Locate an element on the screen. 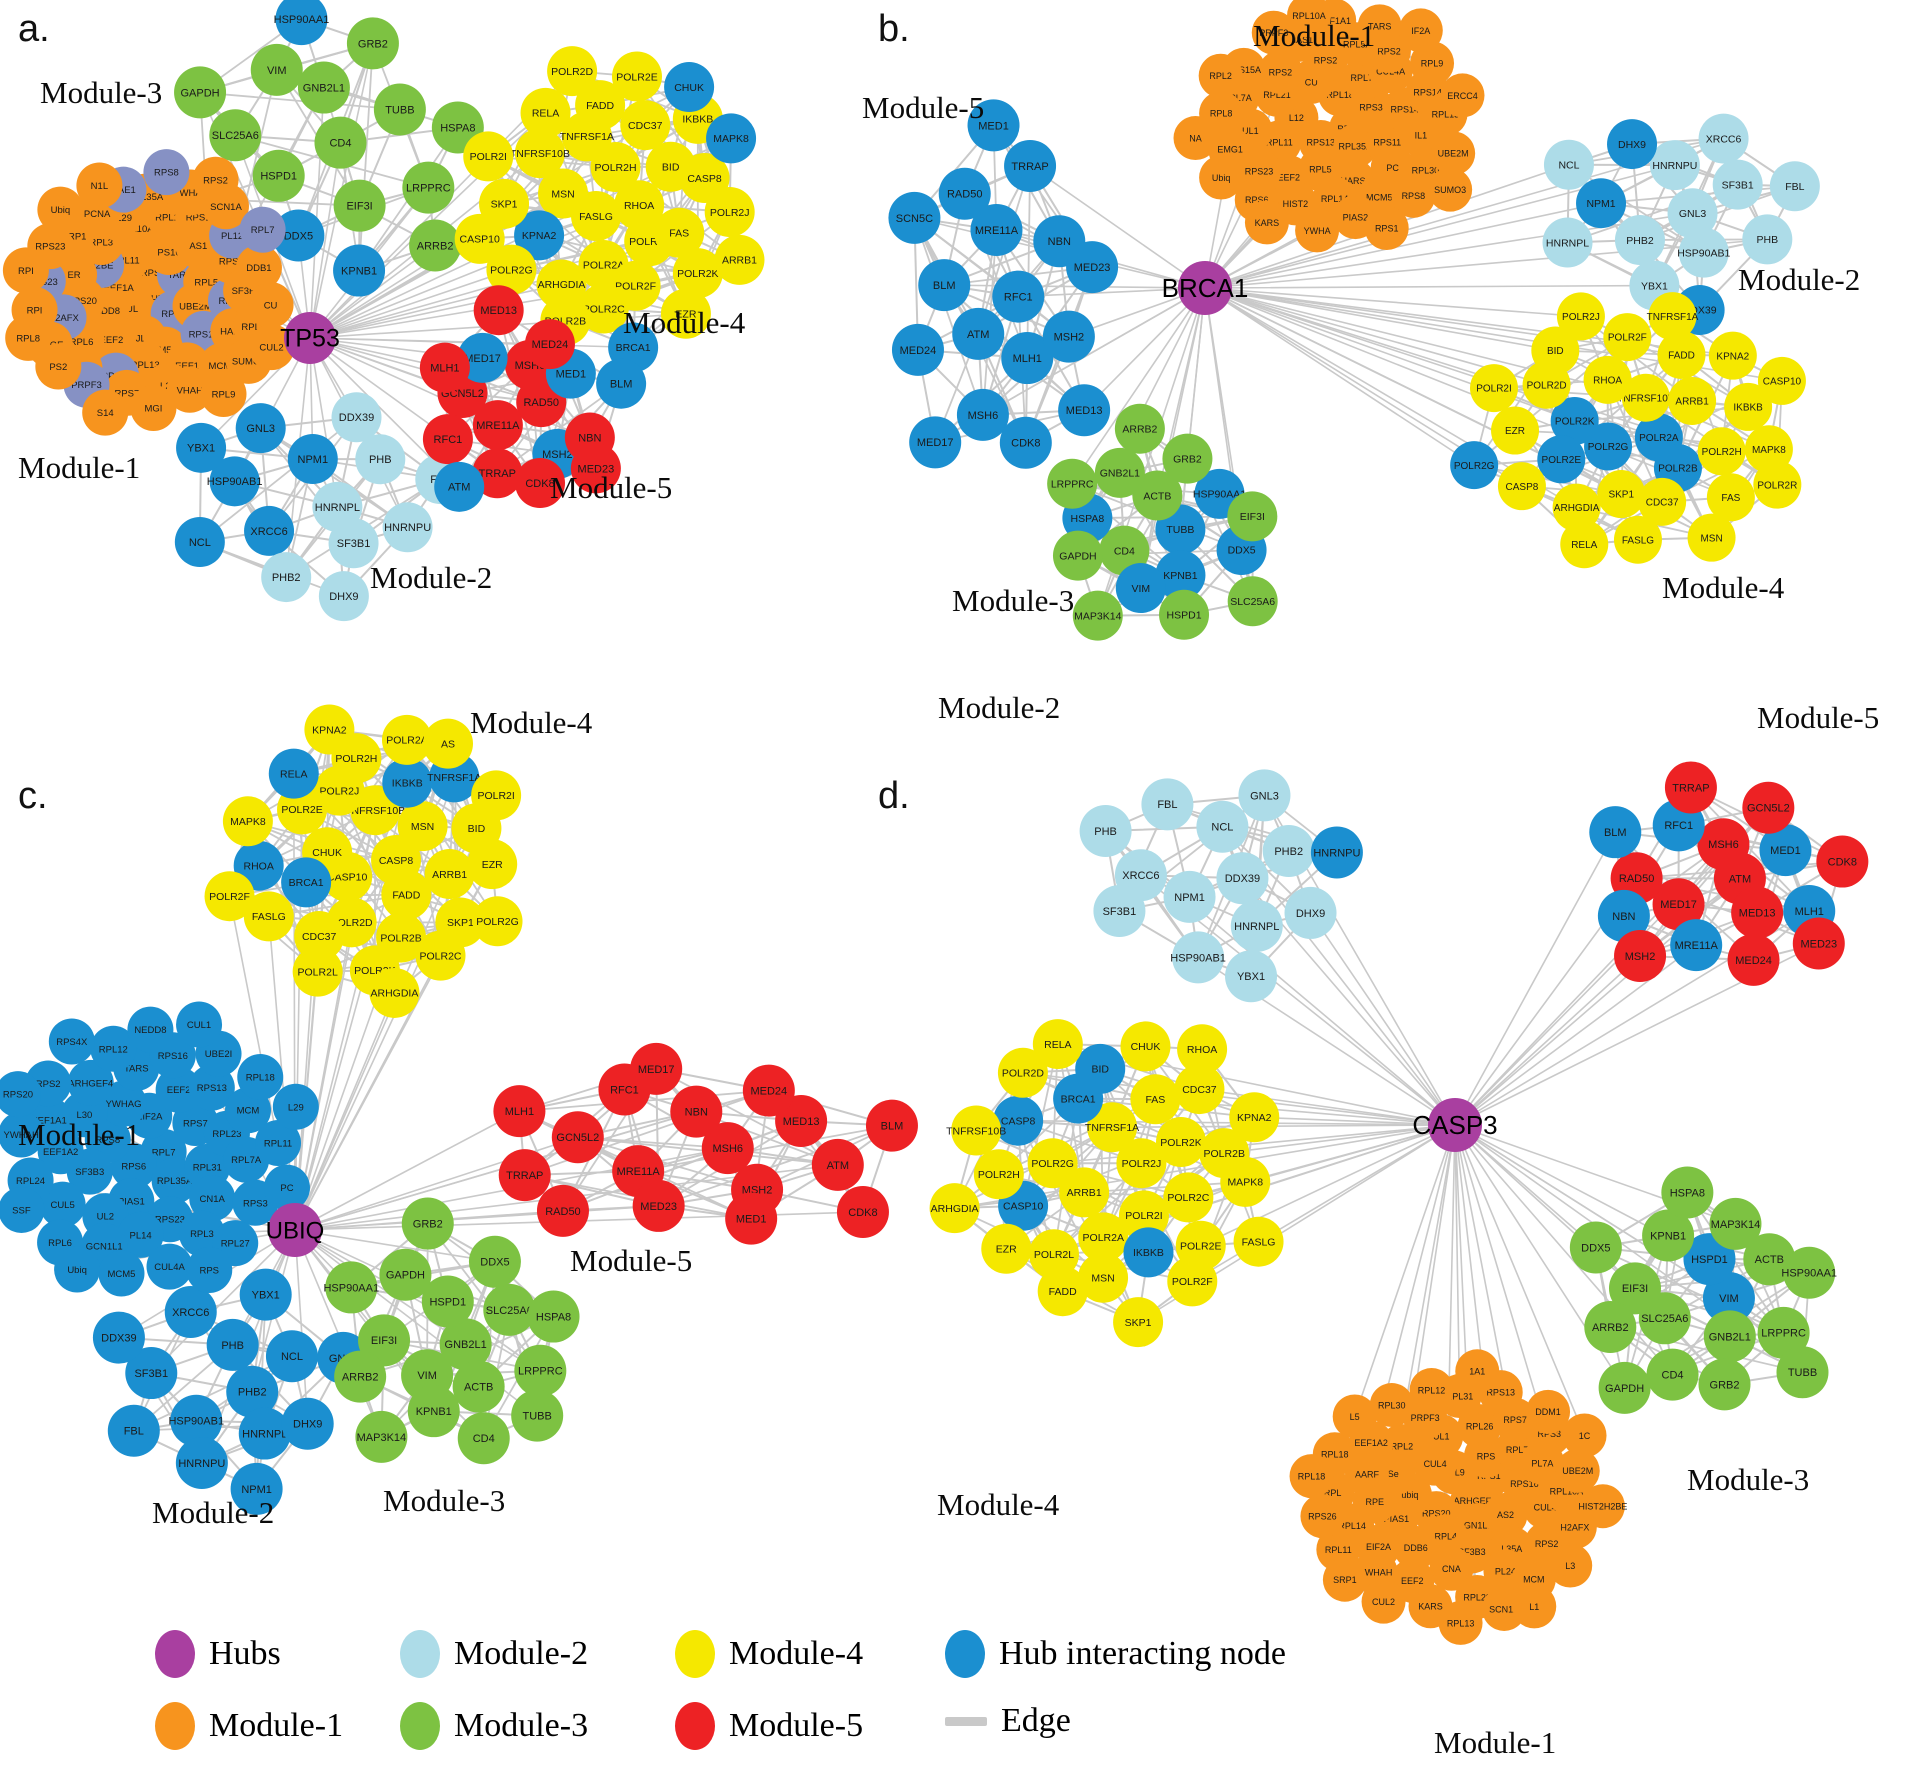 The width and height of the screenshot is (1923, 1775). network-node: KPNA2 is located at coordinates (539, 235).